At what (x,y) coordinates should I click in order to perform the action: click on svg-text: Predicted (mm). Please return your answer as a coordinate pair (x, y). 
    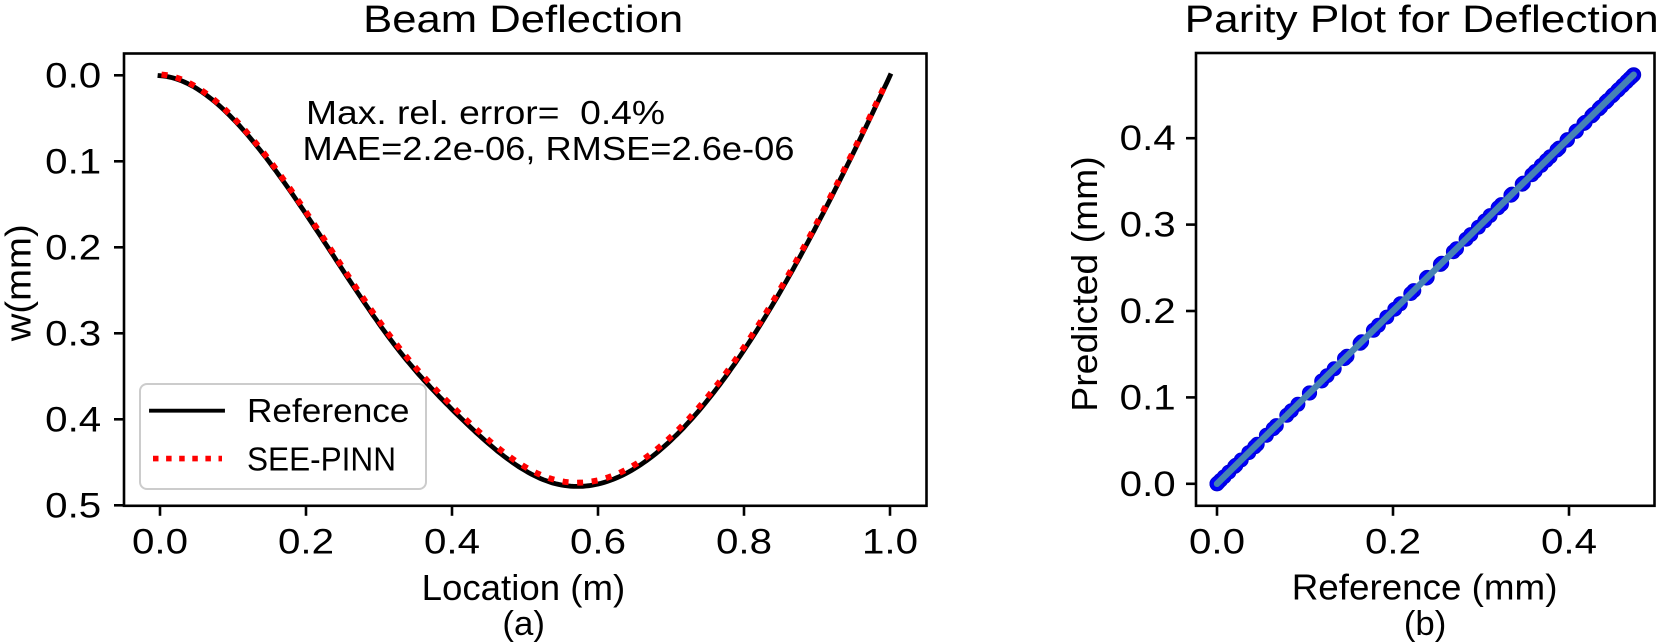
    Looking at the image, I should click on (1084, 284).